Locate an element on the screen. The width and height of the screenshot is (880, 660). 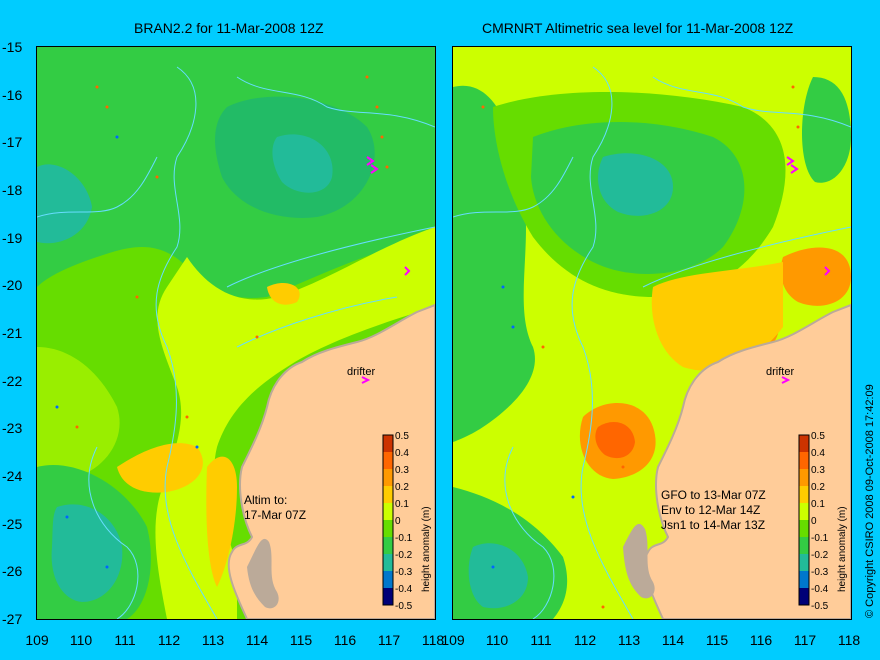
anomaly-region-west is located at coordinates (64, 204).